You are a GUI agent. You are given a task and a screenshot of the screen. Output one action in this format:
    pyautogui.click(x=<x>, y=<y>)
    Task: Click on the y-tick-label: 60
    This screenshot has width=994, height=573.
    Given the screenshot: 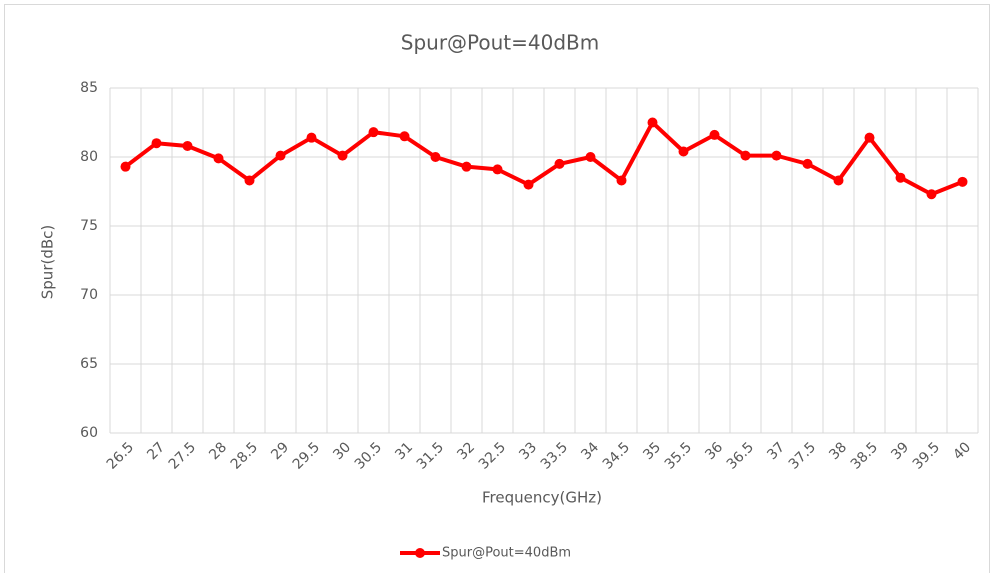 What is the action you would take?
    pyautogui.click(x=89, y=433)
    